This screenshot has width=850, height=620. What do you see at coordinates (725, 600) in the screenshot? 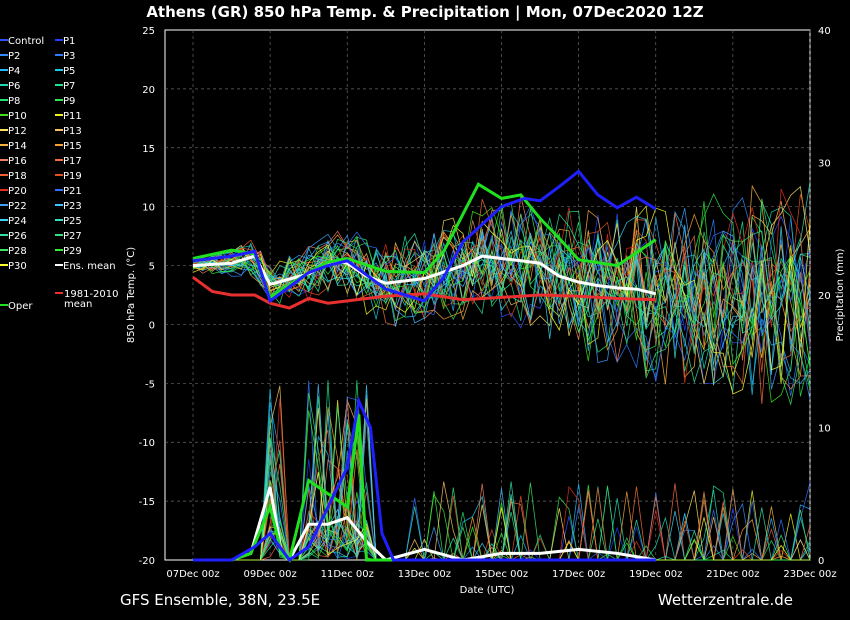
I see `footer-source: Wetterzentrale.de` at bounding box center [725, 600].